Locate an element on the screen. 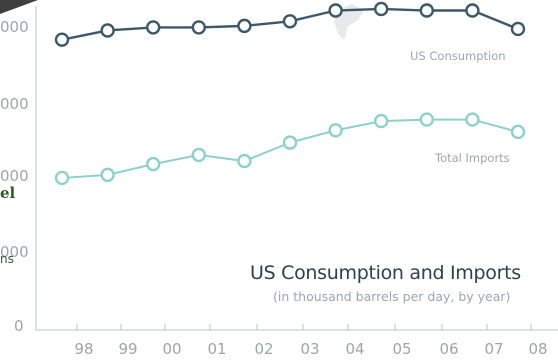 The width and height of the screenshot is (558, 361). side-fragment-small: ns is located at coordinates (7, 259).